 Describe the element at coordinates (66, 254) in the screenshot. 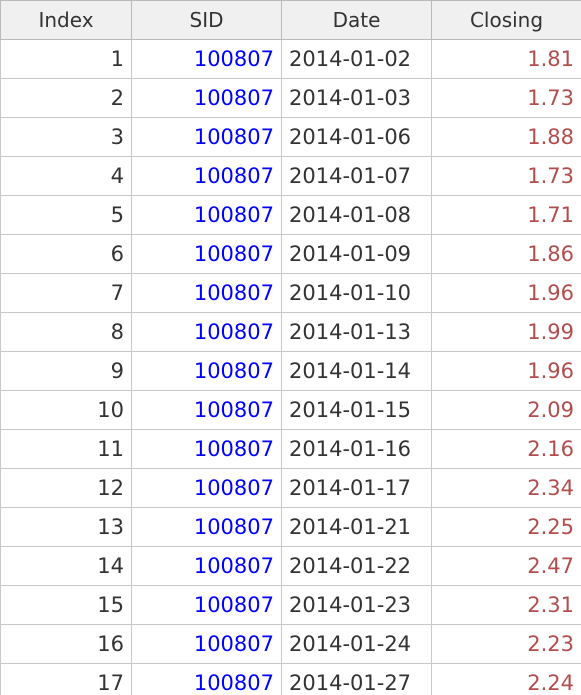

I see `cell-index: 6` at that location.